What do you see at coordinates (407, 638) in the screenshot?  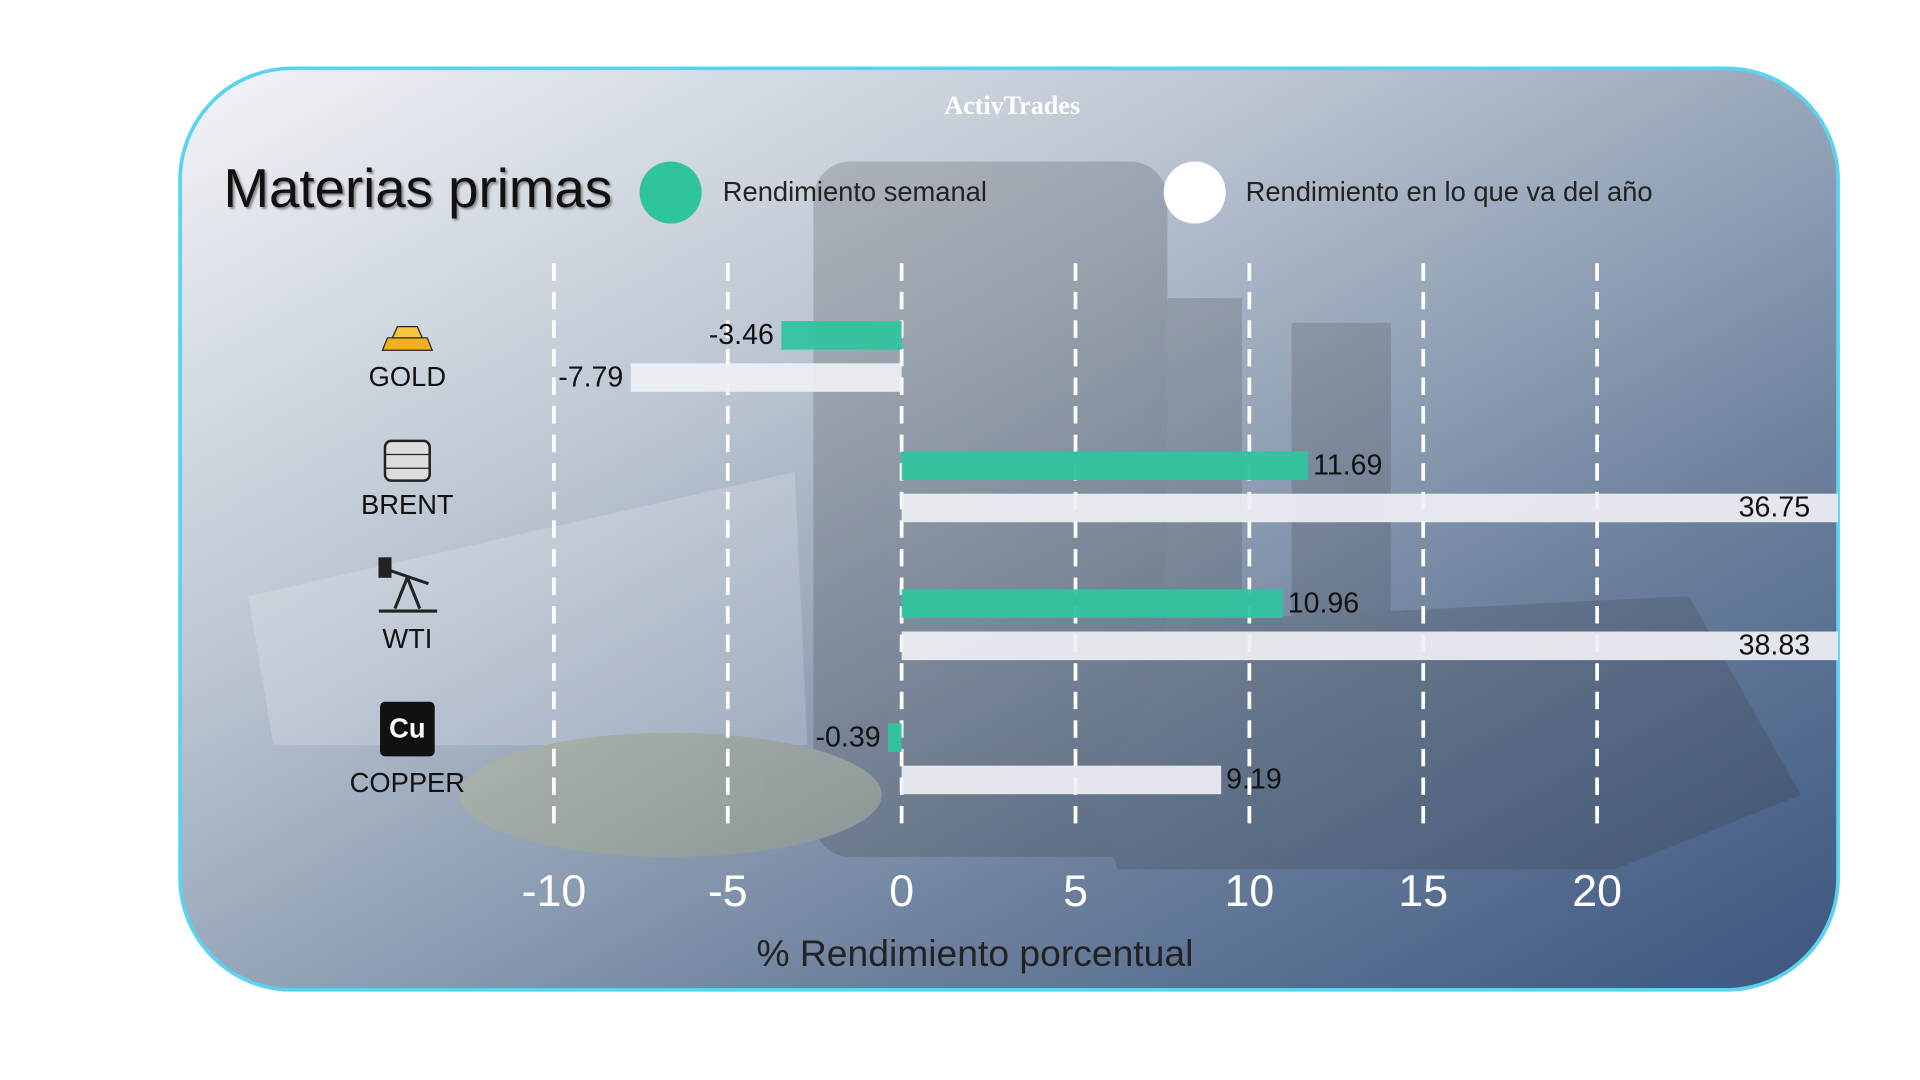 I see `category-label: WTI` at bounding box center [407, 638].